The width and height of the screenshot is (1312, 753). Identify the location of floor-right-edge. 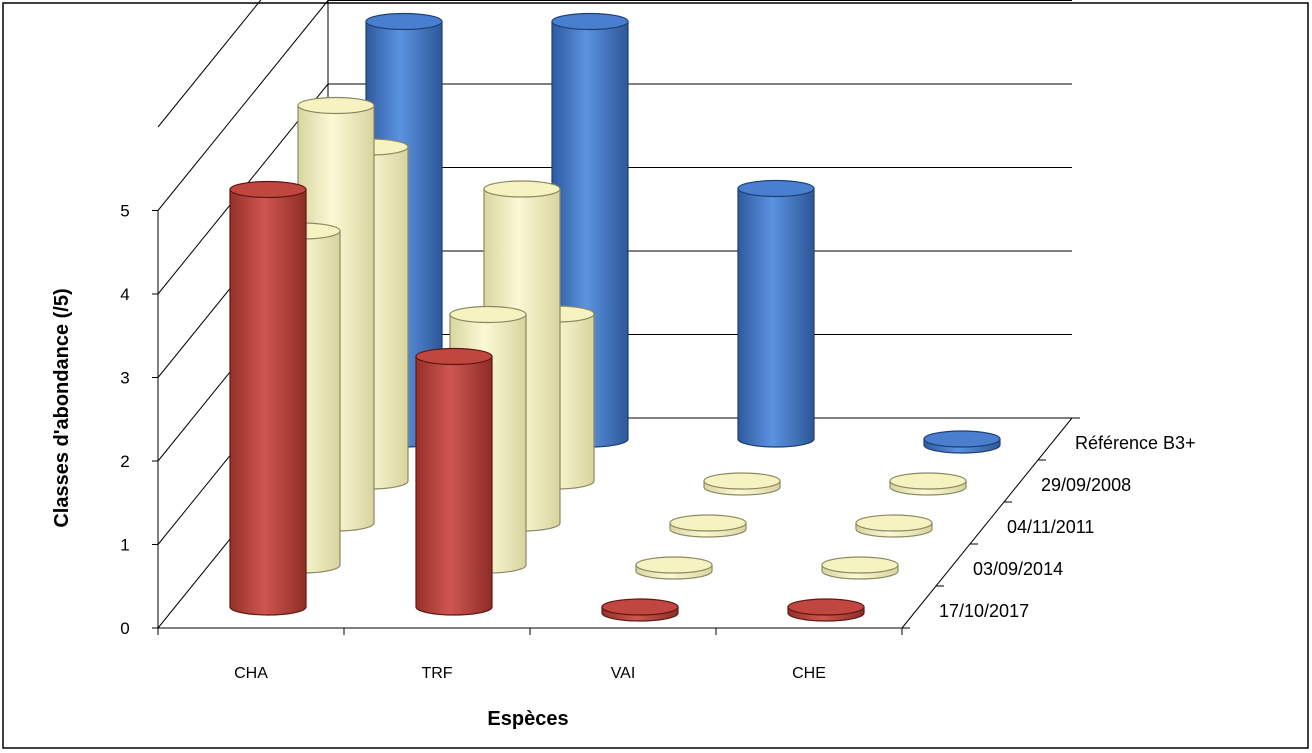
(987, 523).